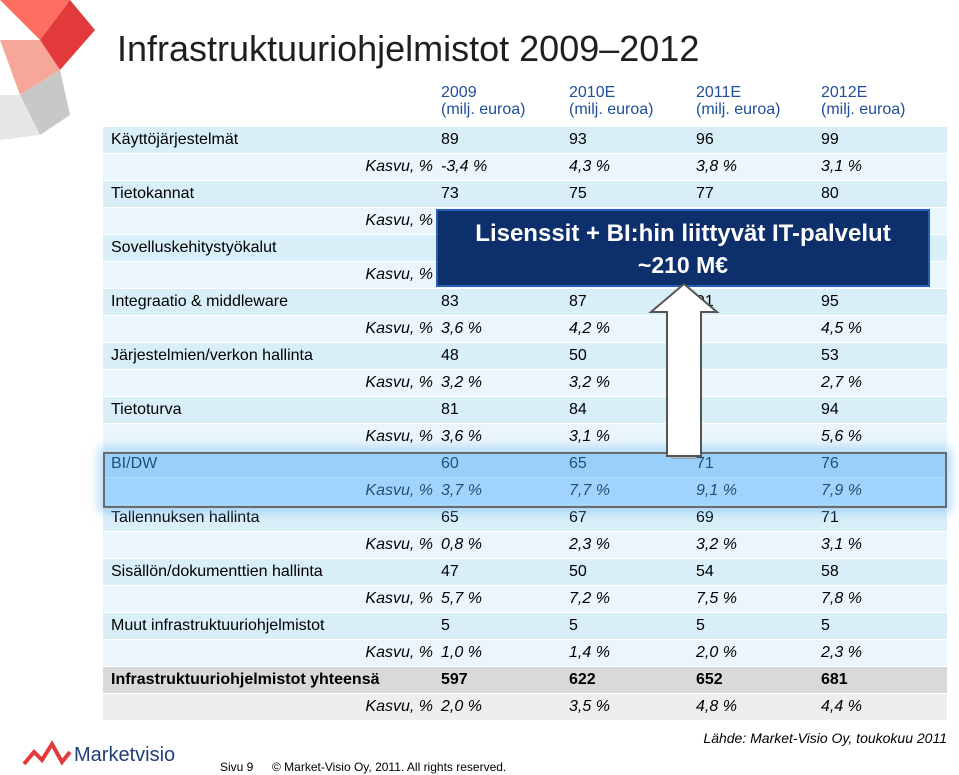 This screenshot has height=775, width=959. Describe the element at coordinates (825, 738) in the screenshot. I see `source-note: Lähde: Market-Visio Oy, toukokuu 2011` at that location.